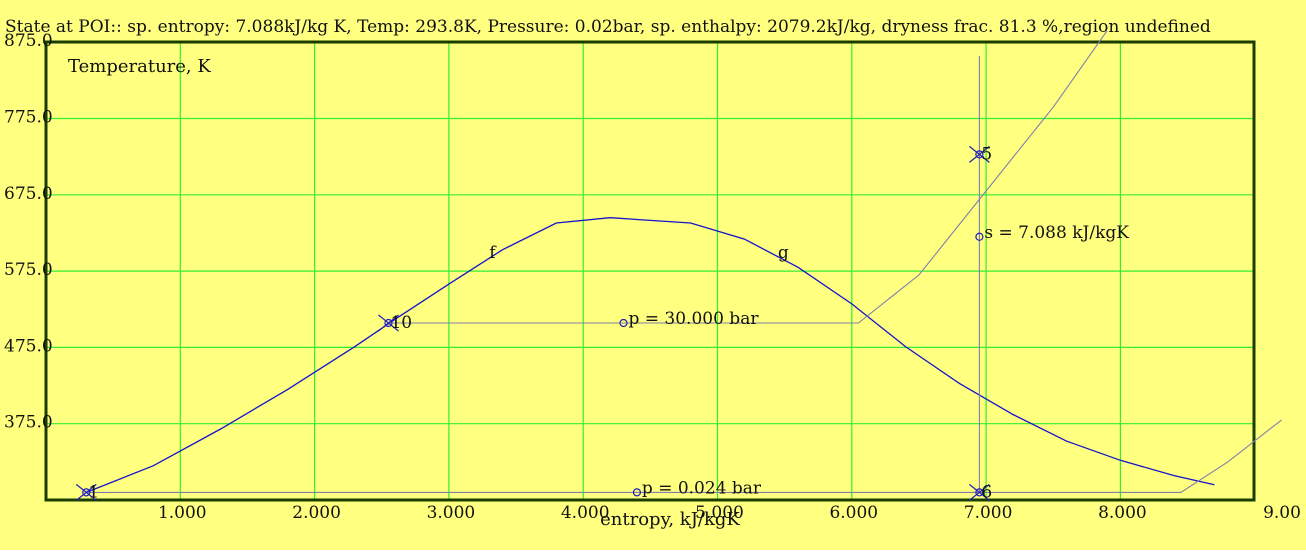 The height and width of the screenshot is (555, 1306). Describe the element at coordinates (93, 492) in the screenshot. I see `state-point-label: 1` at that location.